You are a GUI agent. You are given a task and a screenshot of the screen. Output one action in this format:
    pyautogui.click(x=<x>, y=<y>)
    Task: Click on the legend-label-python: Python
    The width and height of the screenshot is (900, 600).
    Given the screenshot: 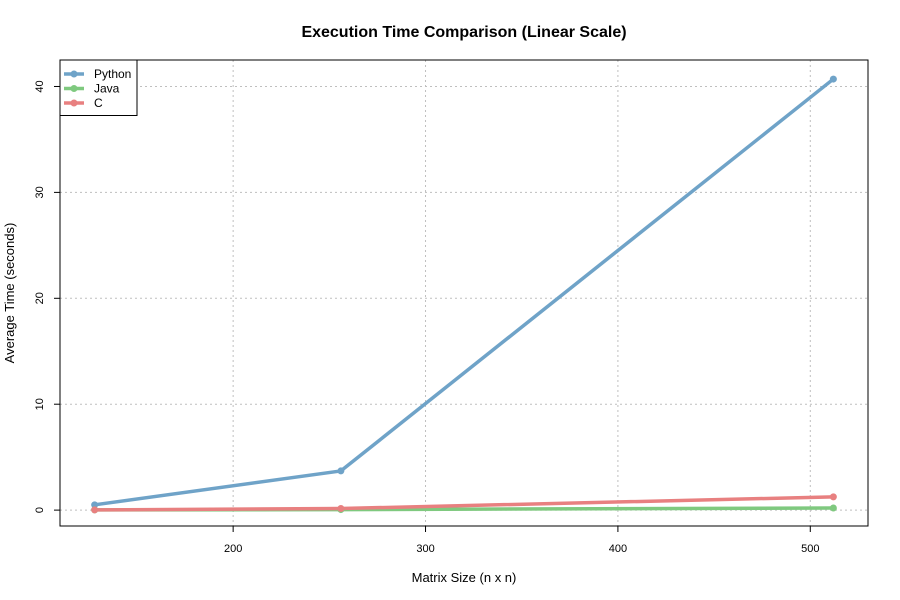 What is the action you would take?
    pyautogui.click(x=112, y=74)
    